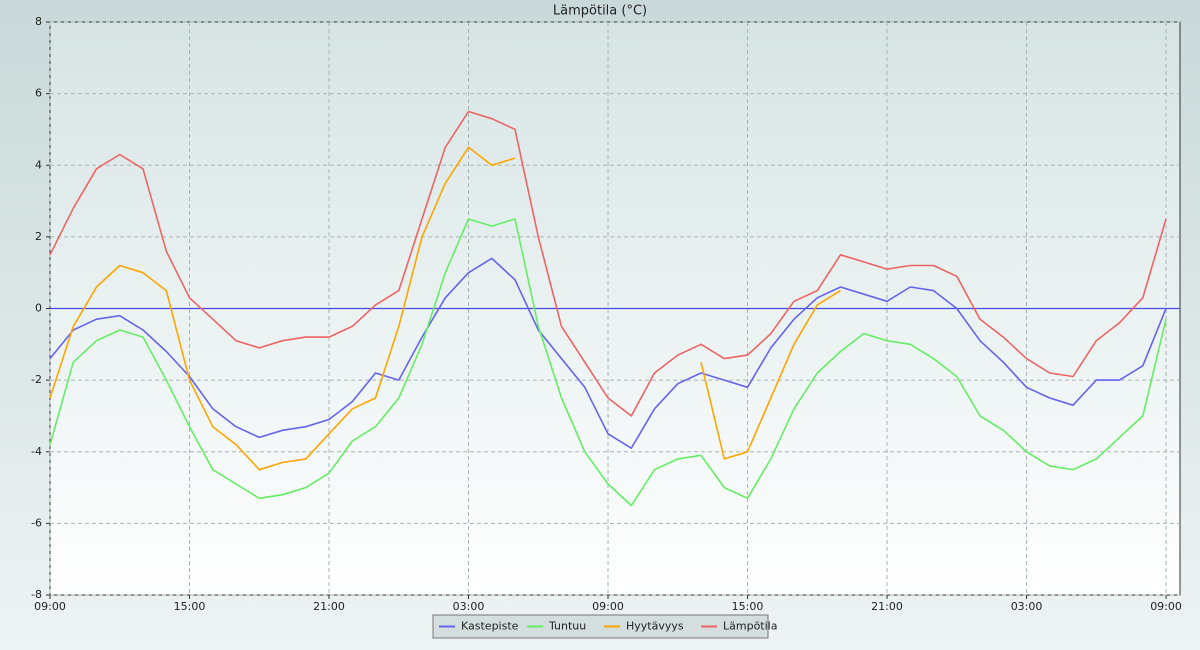  Describe the element at coordinates (38, 308) in the screenshot. I see `y-tick-label: 0` at that location.